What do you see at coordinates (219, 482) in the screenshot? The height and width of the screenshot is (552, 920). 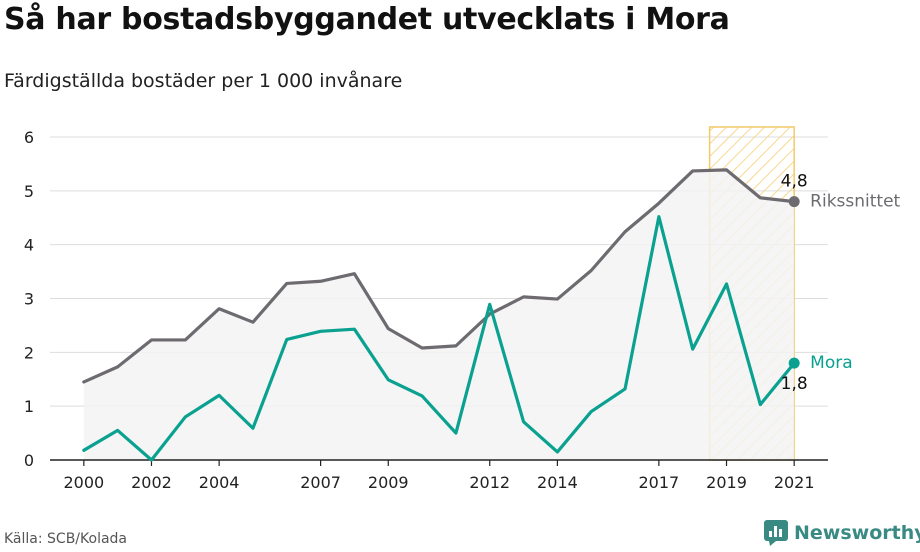 I see `x-tick-label: 2004` at bounding box center [219, 482].